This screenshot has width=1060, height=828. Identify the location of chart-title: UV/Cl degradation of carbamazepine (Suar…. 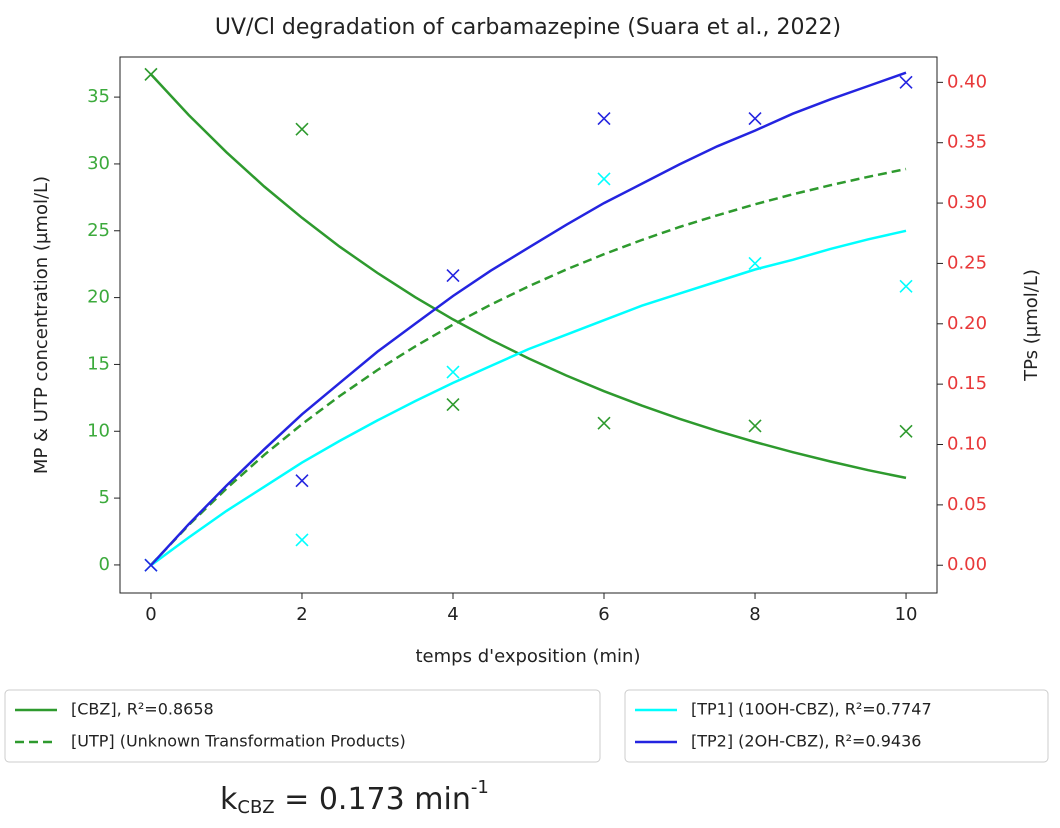
(528, 27).